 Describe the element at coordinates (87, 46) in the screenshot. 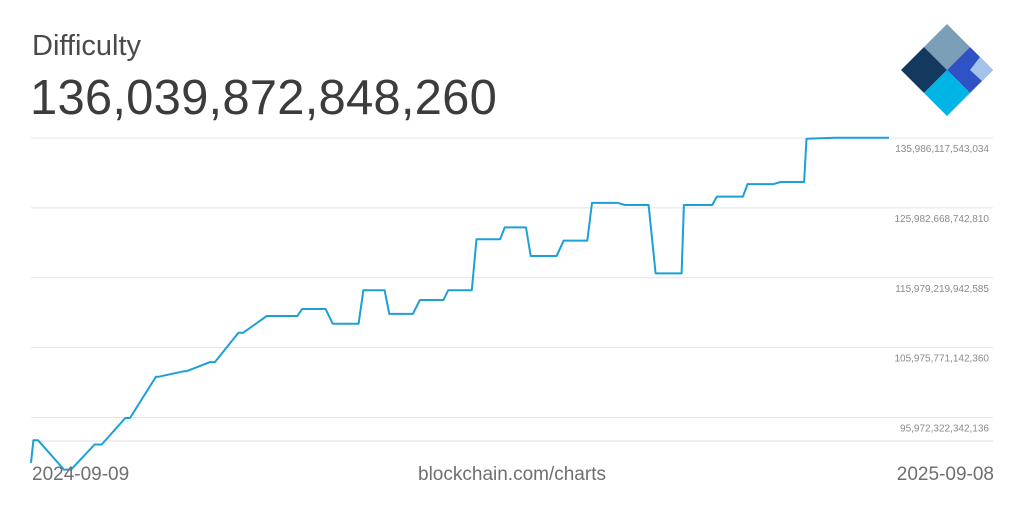

I see `chart-title: Difficulty` at that location.